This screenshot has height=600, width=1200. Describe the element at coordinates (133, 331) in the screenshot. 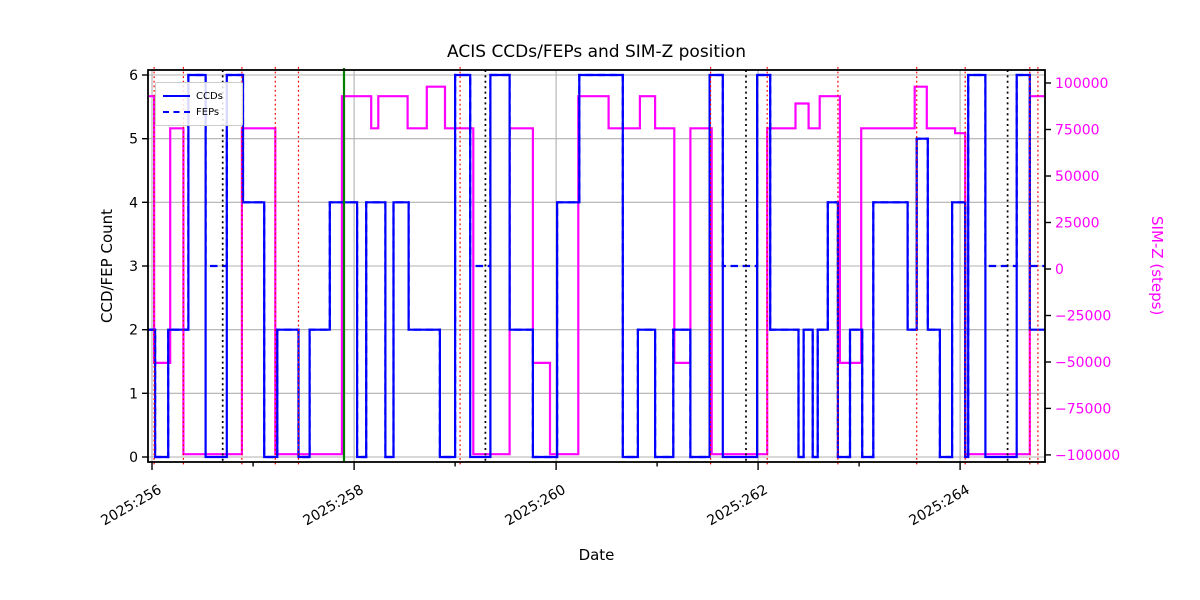

I see `svg-text: 2` at that location.